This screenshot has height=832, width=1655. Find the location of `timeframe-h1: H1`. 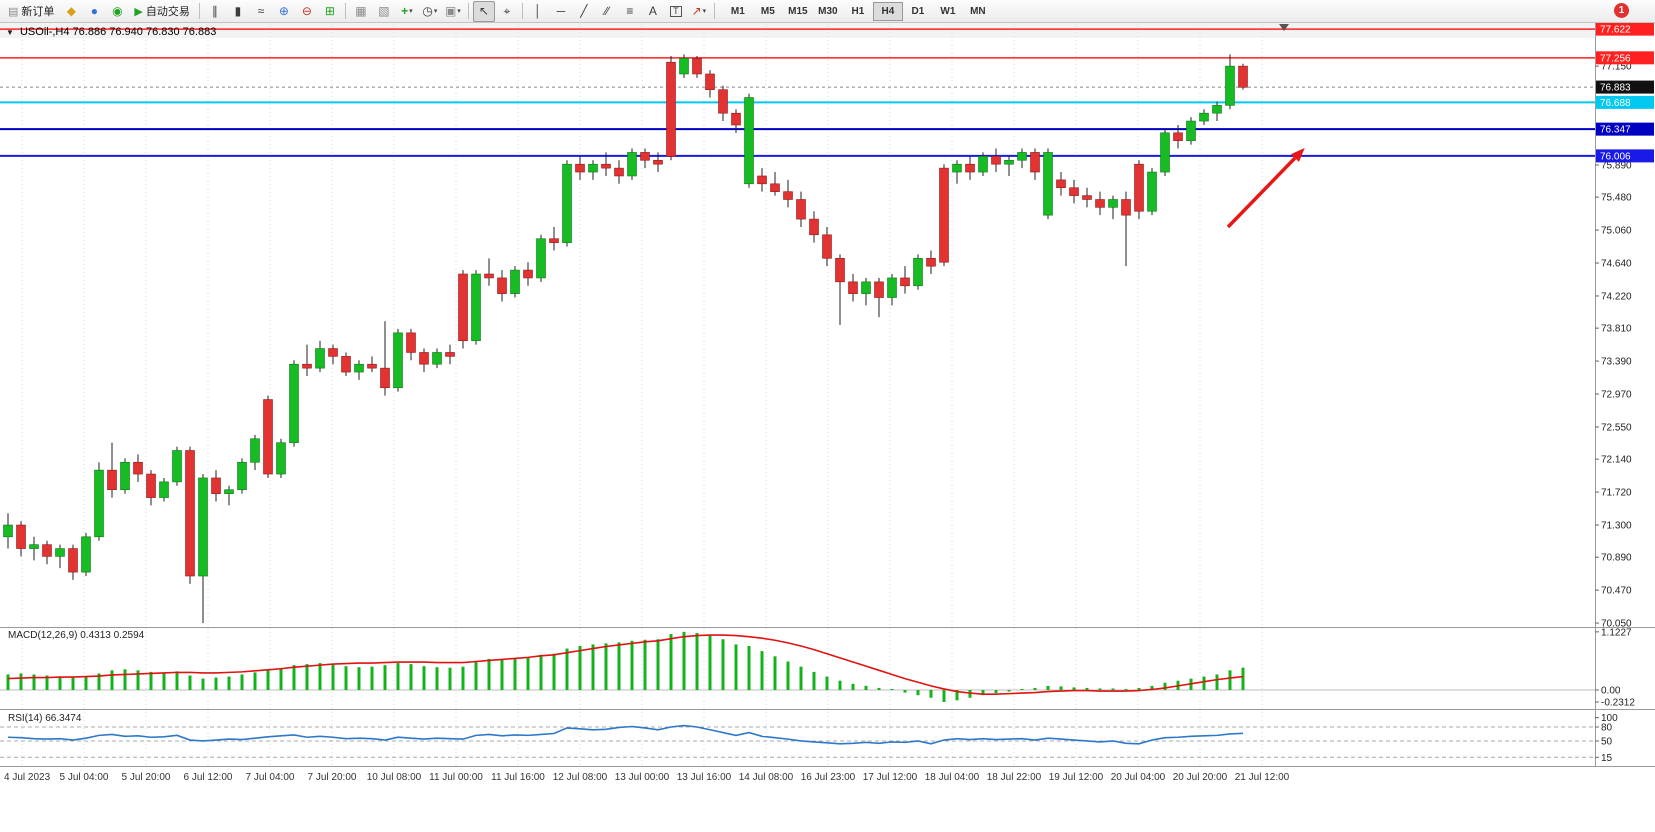

timeframe-h1: H1 is located at coordinates (858, 11).